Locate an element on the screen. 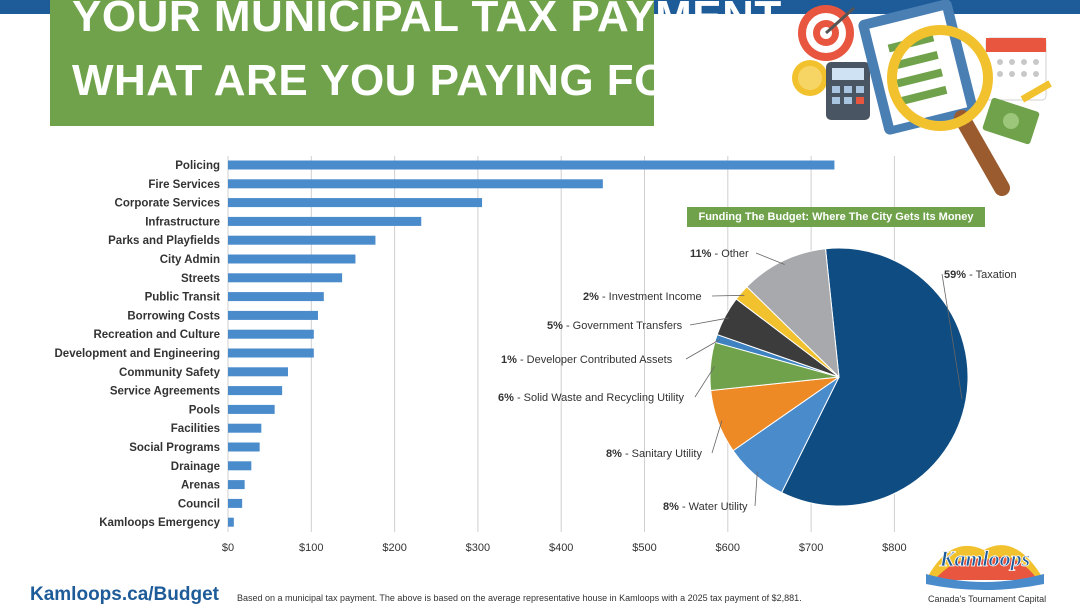 The image size is (1080, 608). category-label: Council is located at coordinates (199, 504).